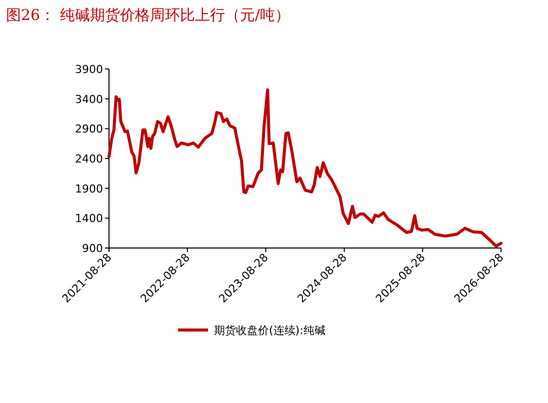  I want to click on chart-title: 图26： 纯碱期货价格周环比上行（元/吨）, so click(148, 15).